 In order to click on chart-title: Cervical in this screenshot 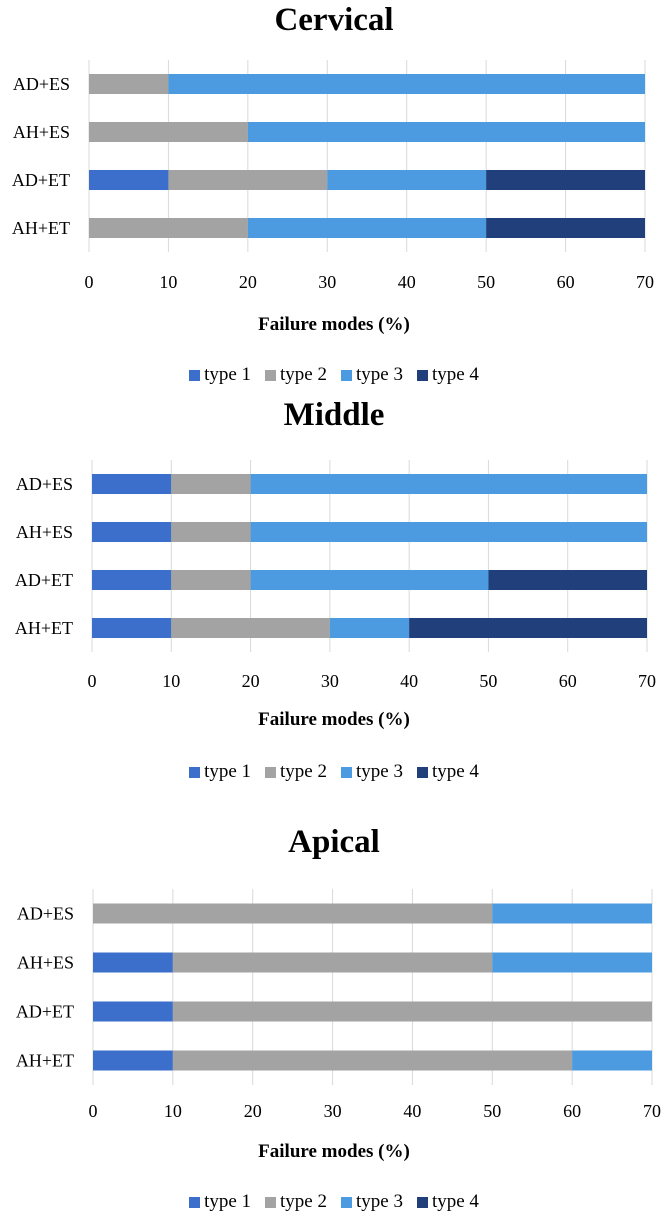, I will do `click(334, 20)`.